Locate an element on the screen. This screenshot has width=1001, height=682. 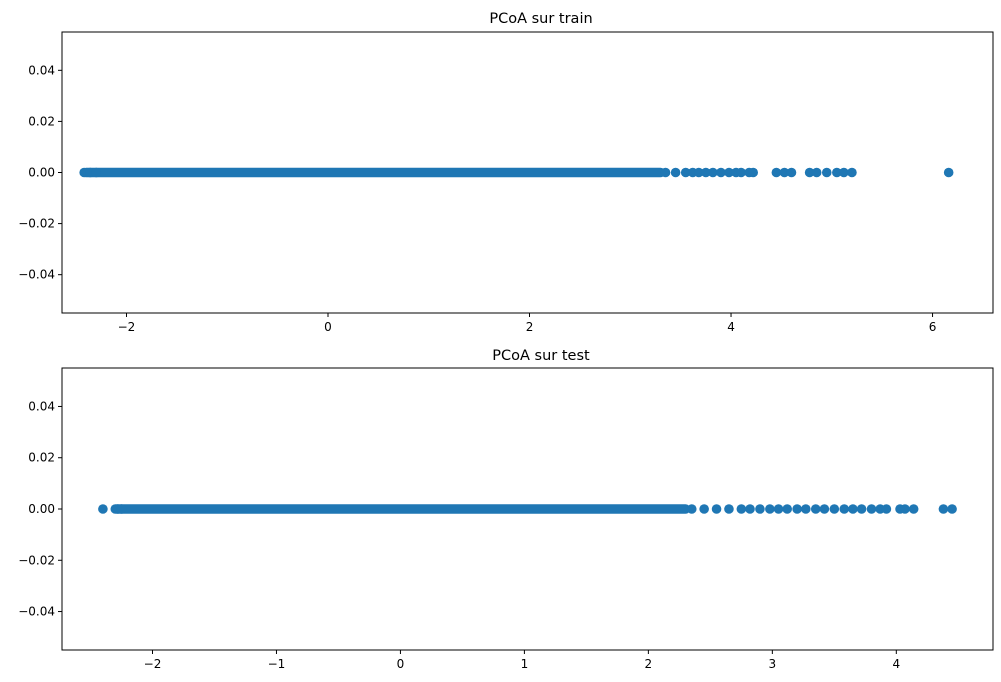
test-points is located at coordinates (527, 509).